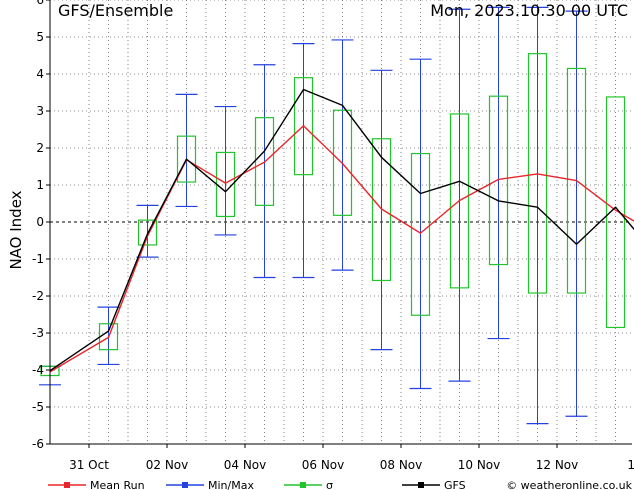  Describe the element at coordinates (630, 465) in the screenshot. I see `x-tick-label: 14` at that location.